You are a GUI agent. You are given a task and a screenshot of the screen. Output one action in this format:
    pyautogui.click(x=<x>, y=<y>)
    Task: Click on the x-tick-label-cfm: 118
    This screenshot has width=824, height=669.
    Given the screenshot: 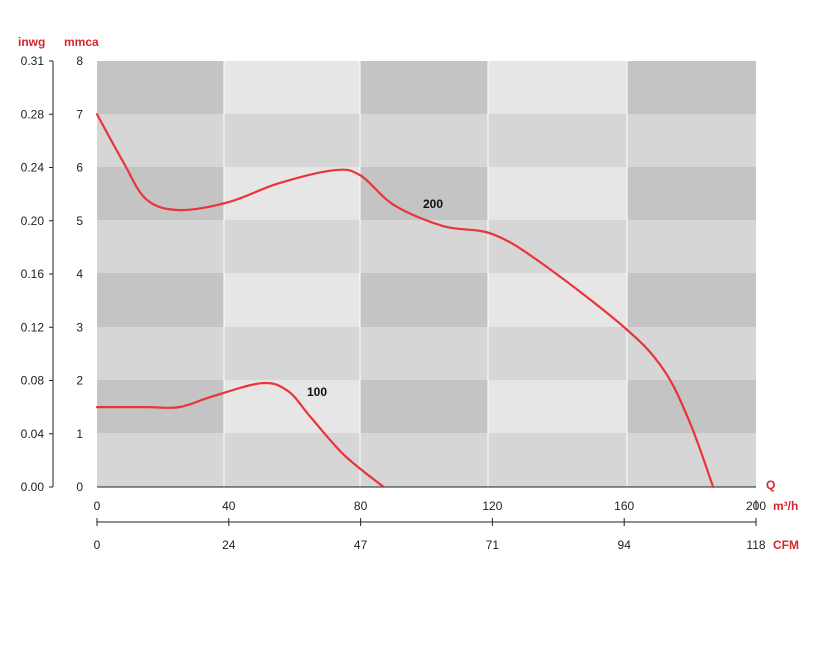 What is the action you would take?
    pyautogui.click(x=755, y=545)
    